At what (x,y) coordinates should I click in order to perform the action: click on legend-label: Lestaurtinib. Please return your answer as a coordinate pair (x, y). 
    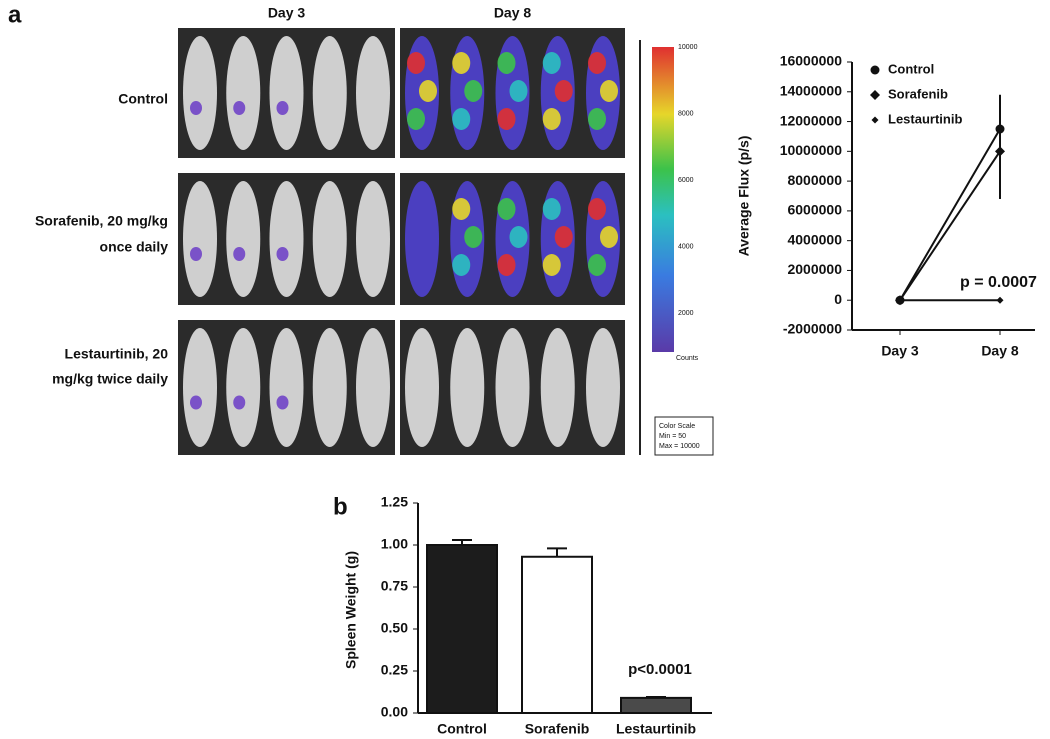
    Looking at the image, I should click on (925, 118).